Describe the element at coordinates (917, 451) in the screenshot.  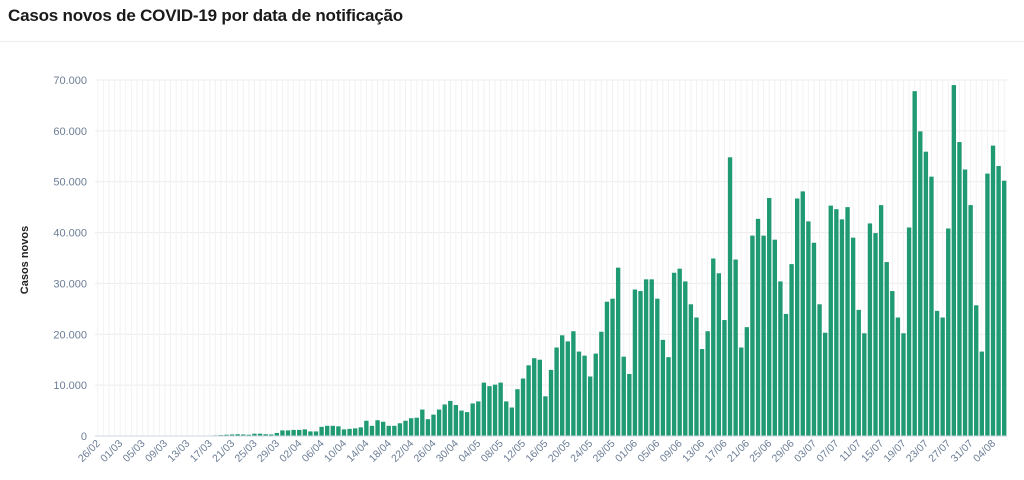
I see `x-tick-label: 23/07` at that location.